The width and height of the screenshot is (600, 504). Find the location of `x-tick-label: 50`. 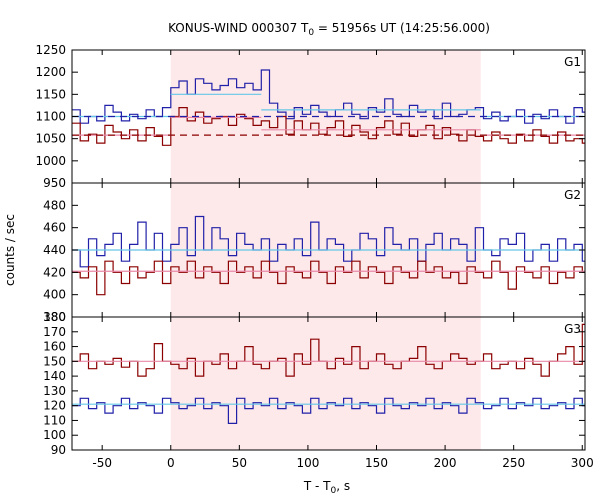

x-tick-label: 50 is located at coordinates (239, 463).